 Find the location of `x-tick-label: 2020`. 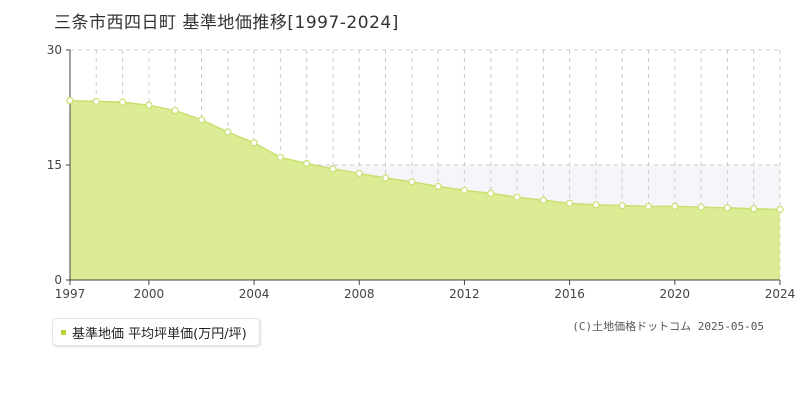

x-tick-label: 2020 is located at coordinates (675, 294).